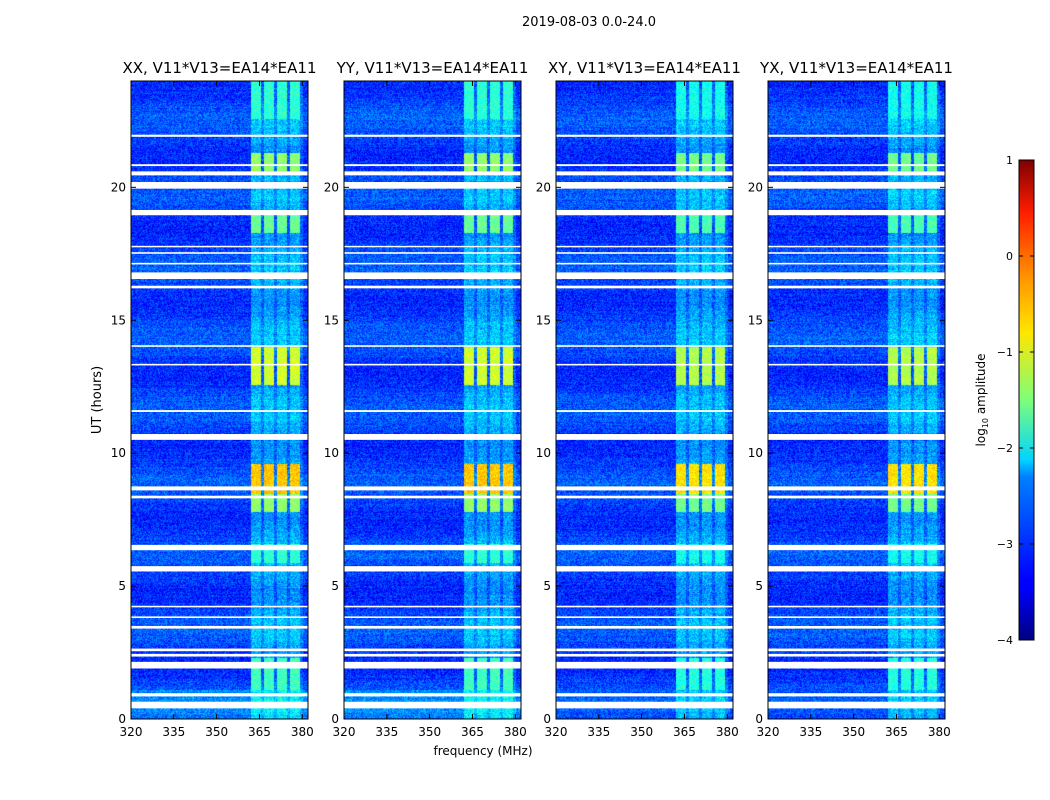 The image size is (1050, 800). What do you see at coordinates (97, 400) in the screenshot?
I see `y-axis-label: UT (hours)` at bounding box center [97, 400].